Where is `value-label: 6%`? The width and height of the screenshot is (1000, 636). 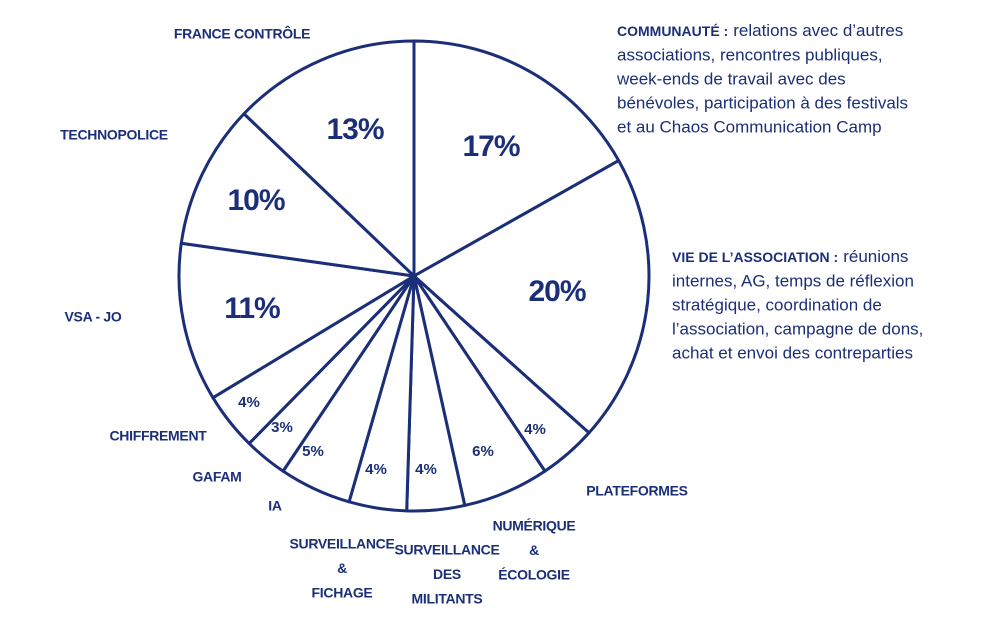 value-label: 6% is located at coordinates (483, 451).